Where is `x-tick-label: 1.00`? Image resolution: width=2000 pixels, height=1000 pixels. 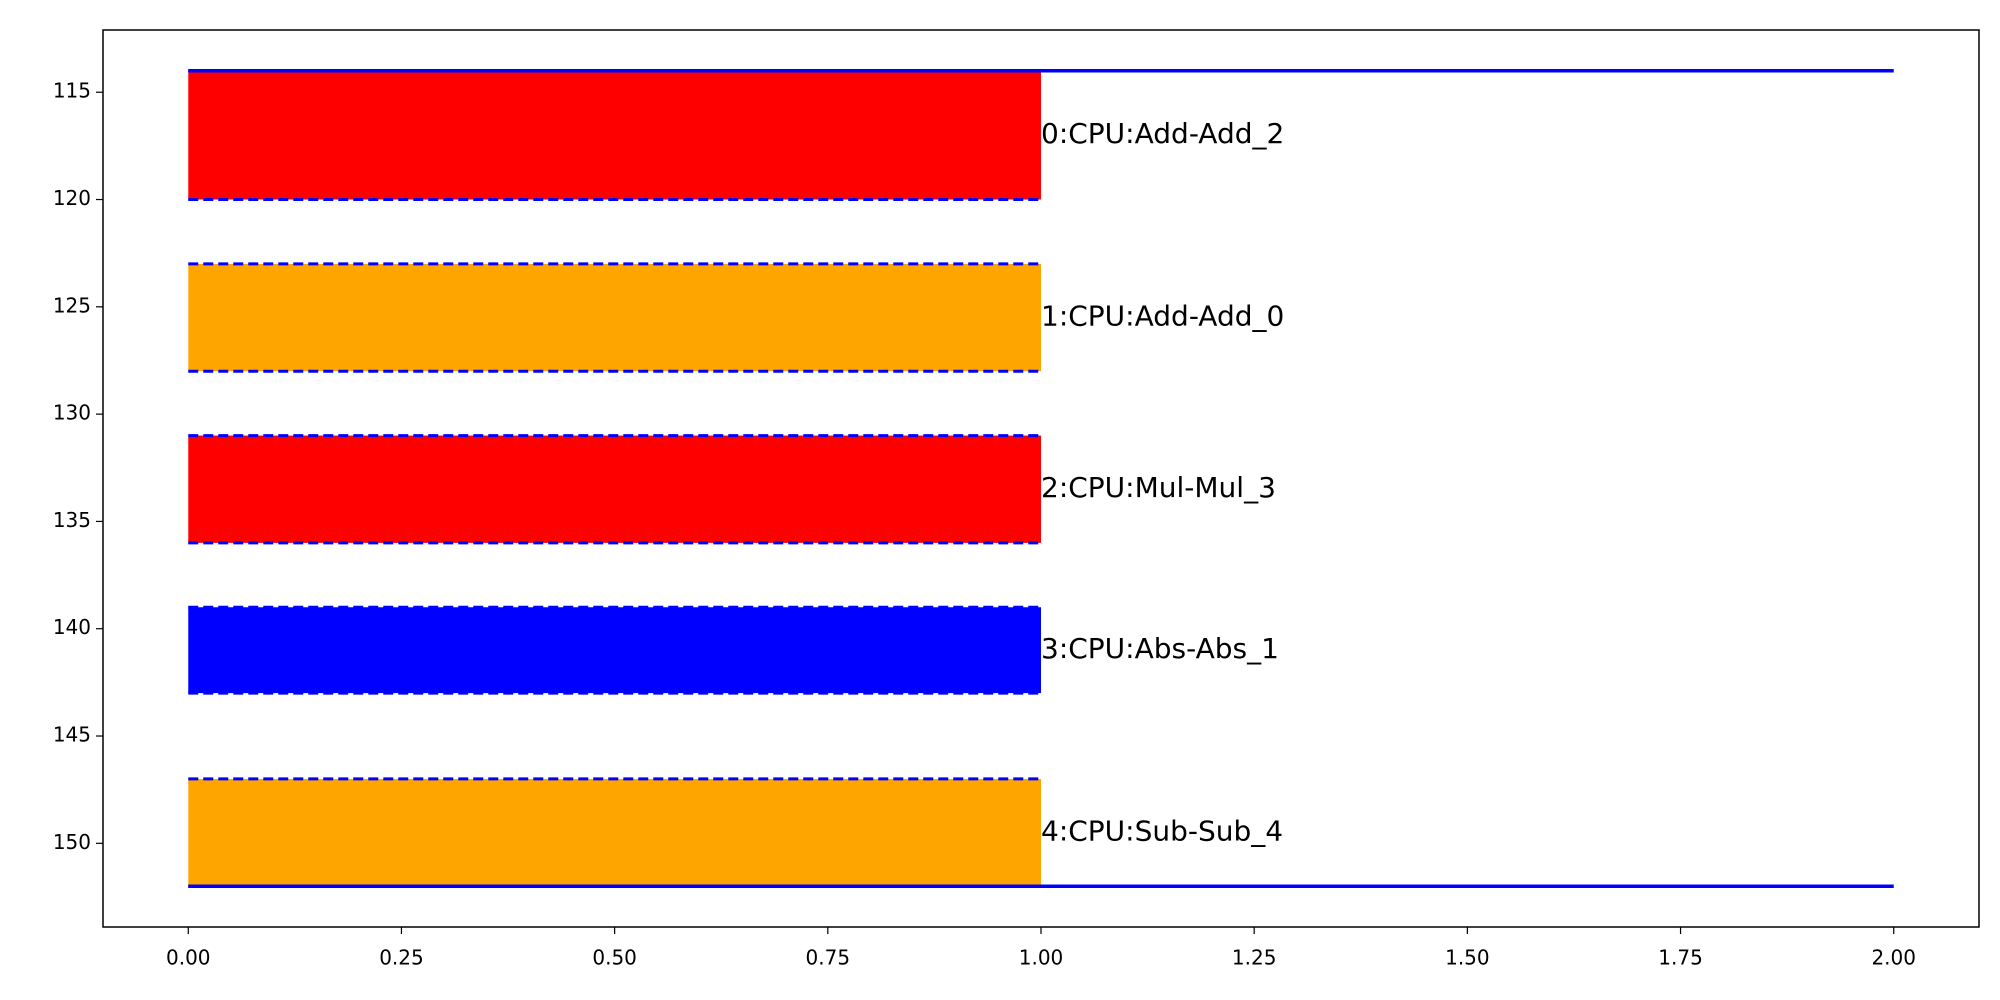 x-tick-label: 1.00 is located at coordinates (1041, 958).